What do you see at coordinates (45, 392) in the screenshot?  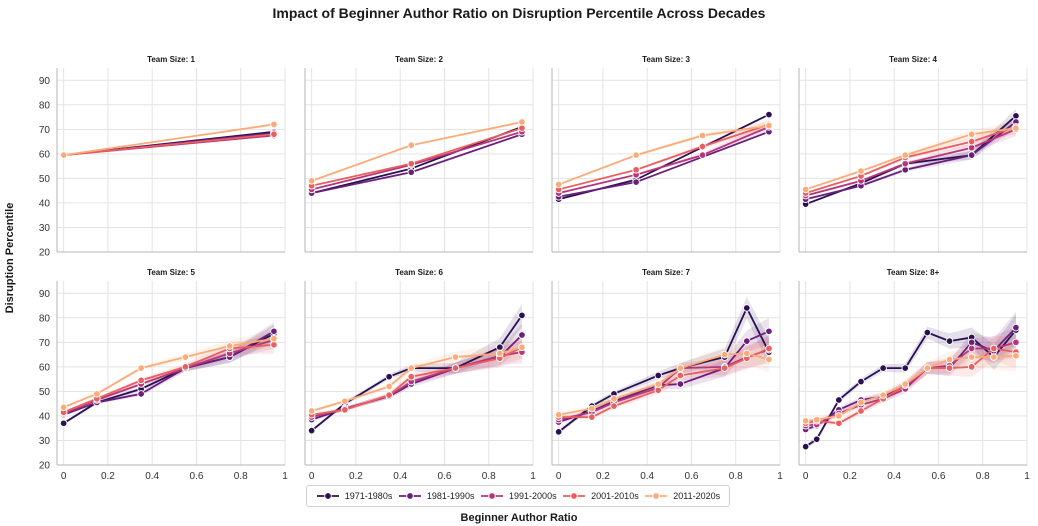 I see `y-tick-label: 50` at bounding box center [45, 392].